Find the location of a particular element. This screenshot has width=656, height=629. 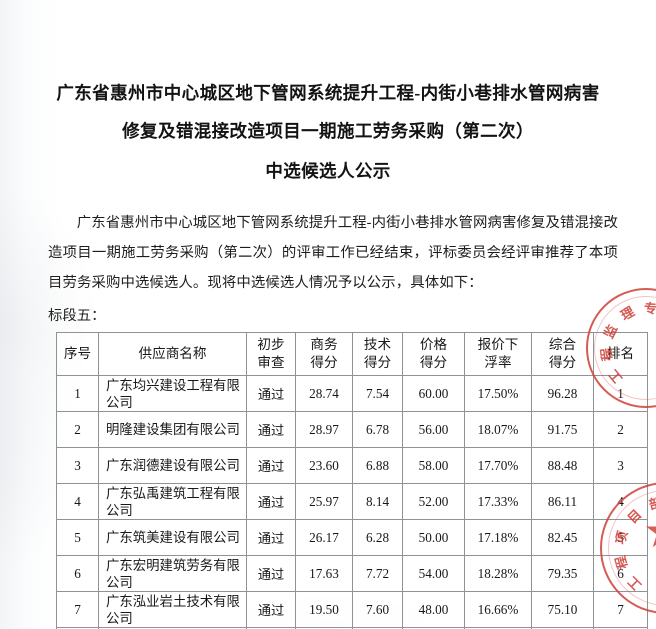

cell-technical_score: 7.72 is located at coordinates (377, 573).